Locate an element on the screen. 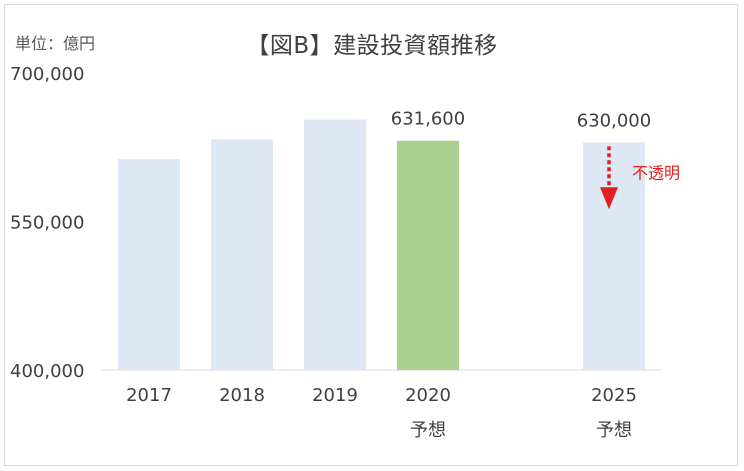 This screenshot has height=471, width=744. category-label: 2017 is located at coordinates (149, 395).